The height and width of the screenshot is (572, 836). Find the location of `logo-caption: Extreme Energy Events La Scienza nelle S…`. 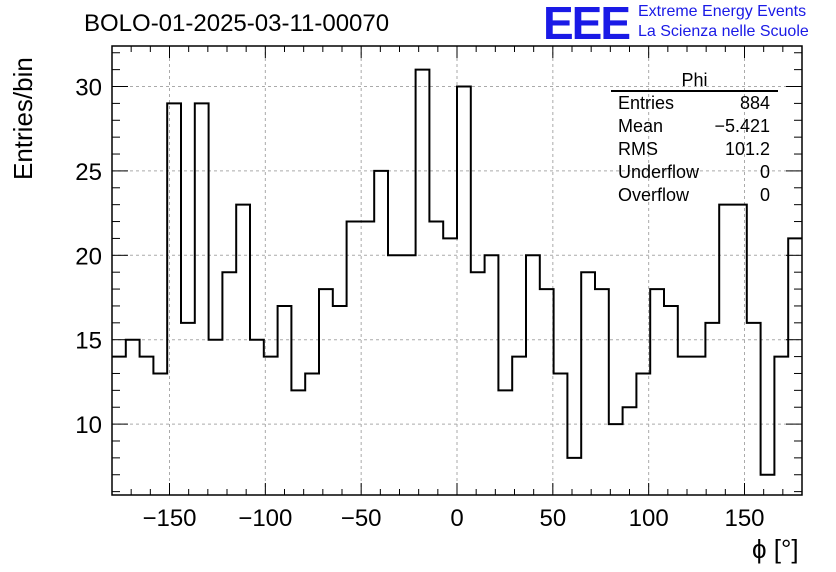

logo-caption: Extreme Energy Events La Scienza nelle S… is located at coordinates (723, 22).